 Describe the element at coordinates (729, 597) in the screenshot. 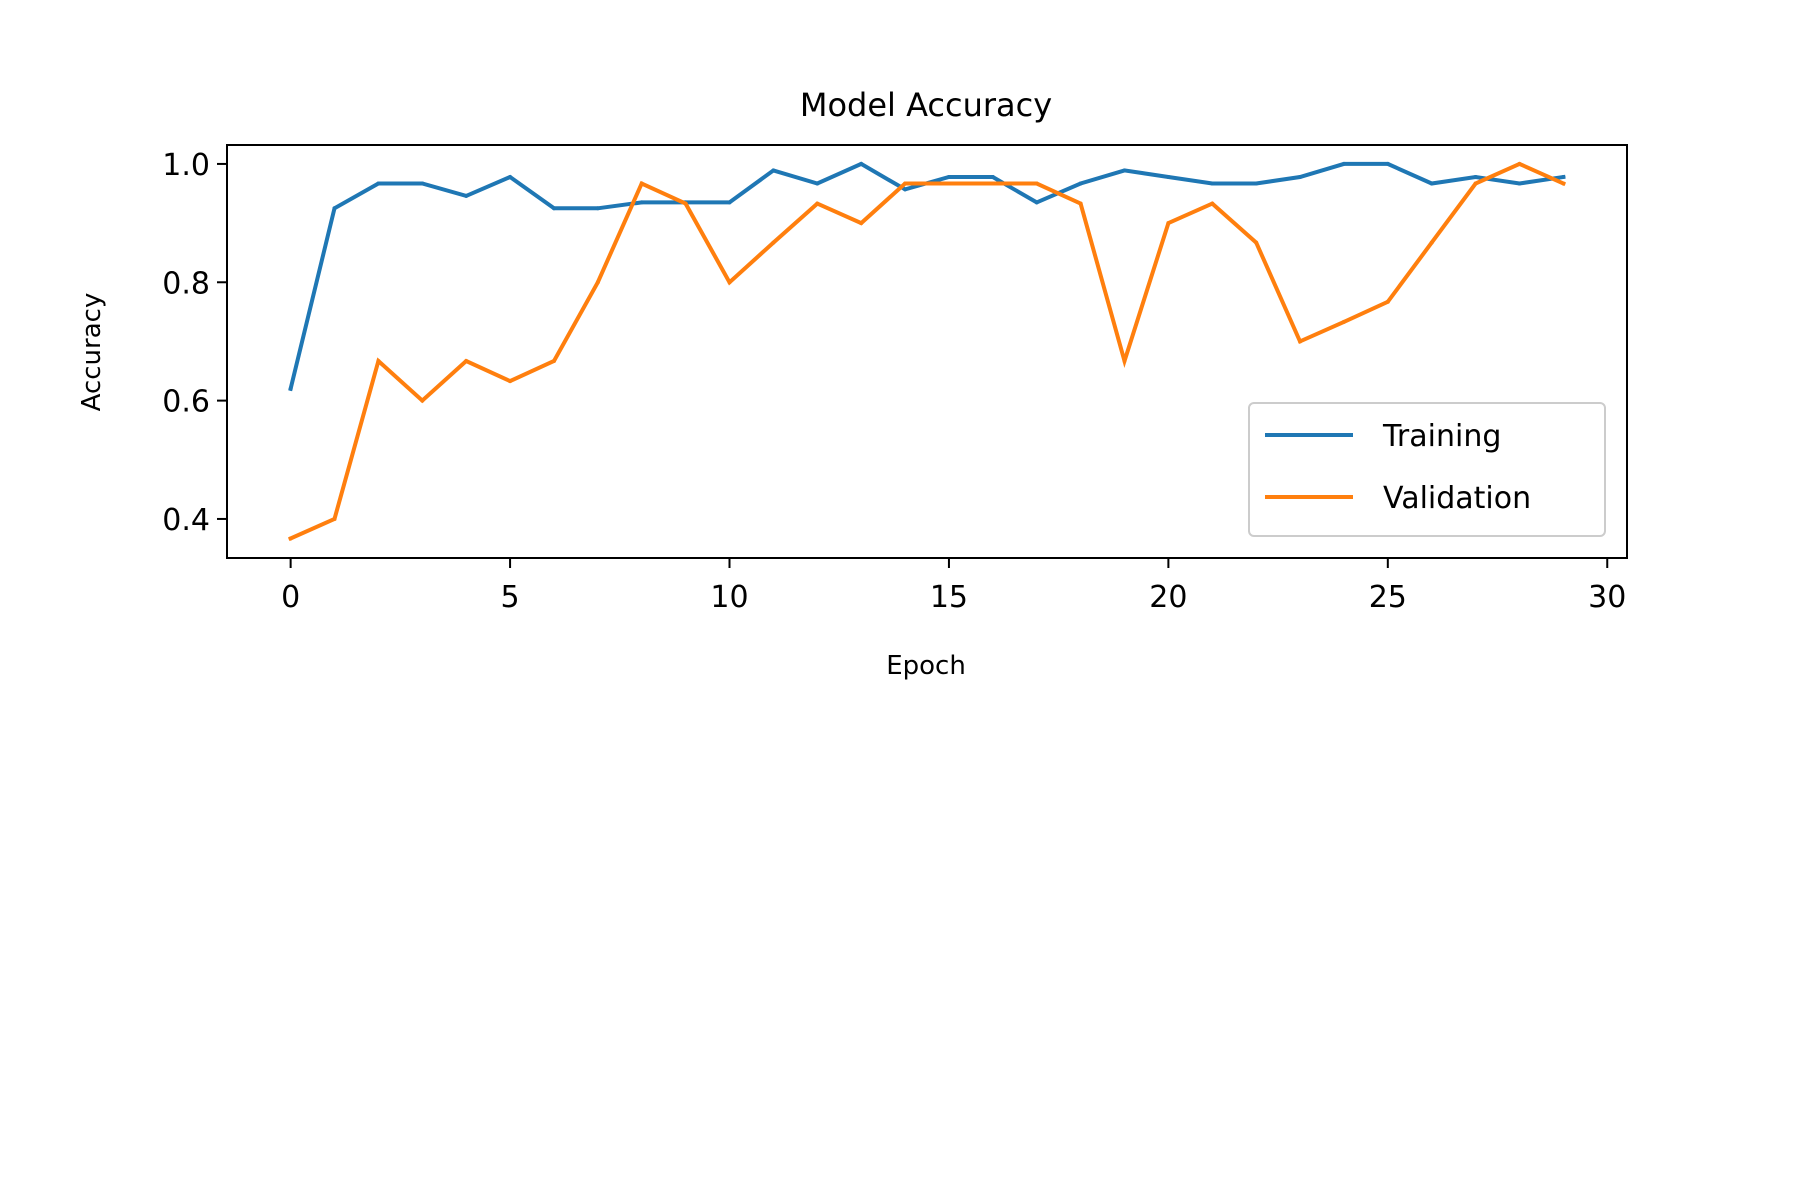

I see `x-tick-label: 10` at that location.